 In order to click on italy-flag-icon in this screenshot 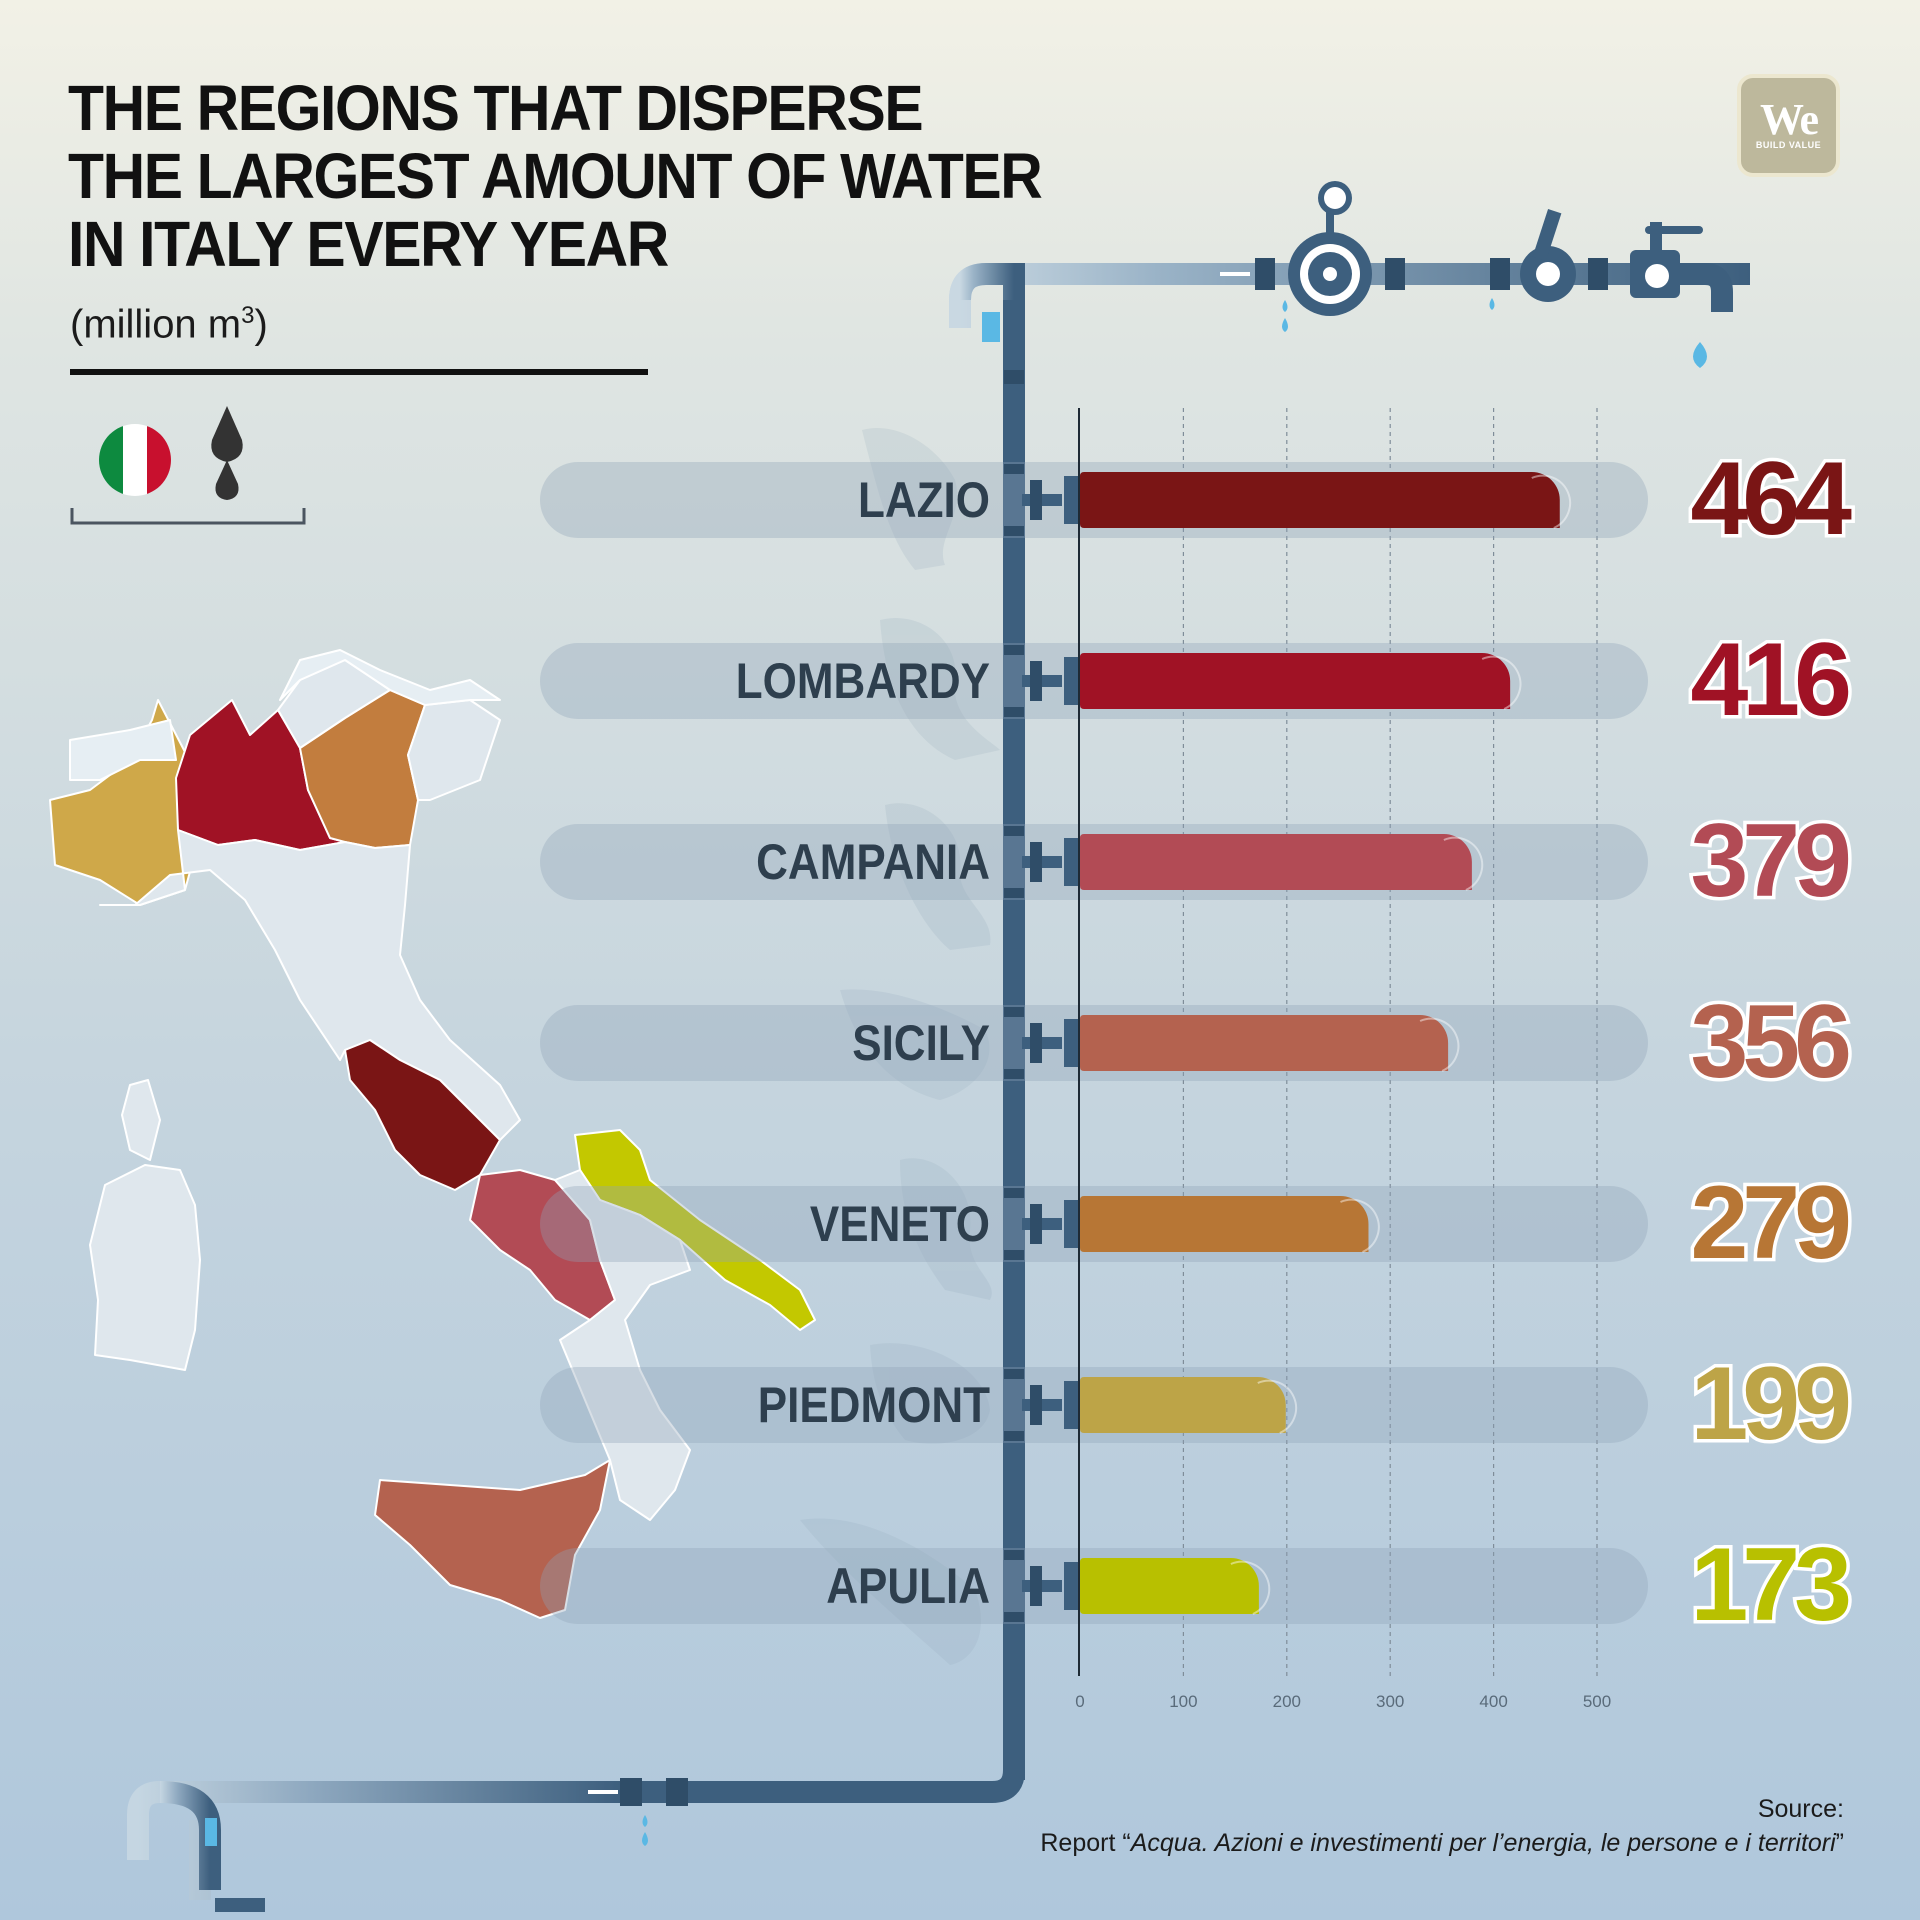, I will do `click(135, 460)`.